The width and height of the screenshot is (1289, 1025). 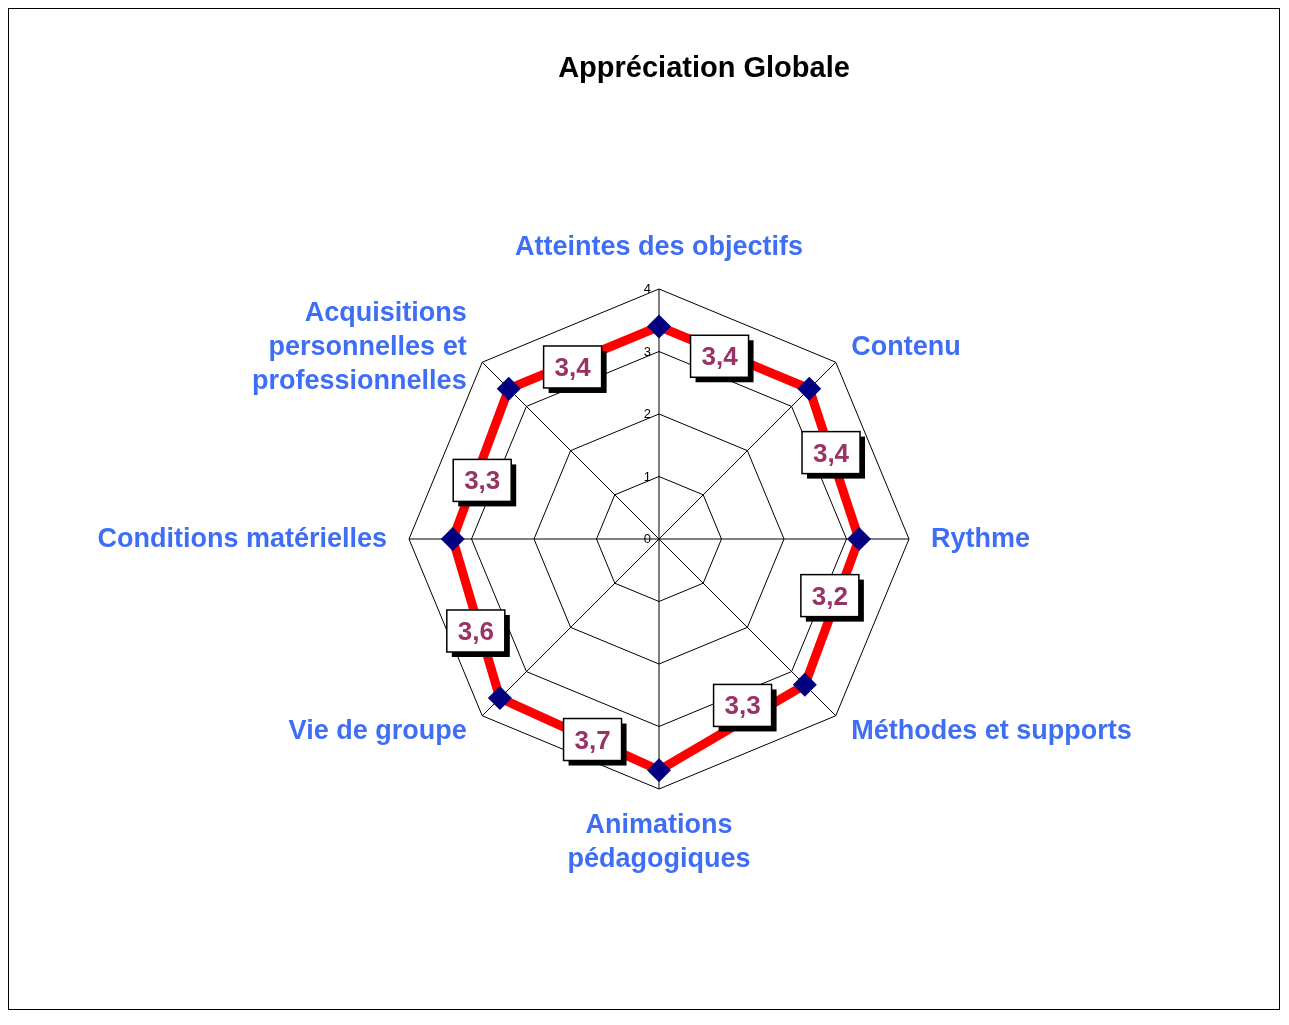 I want to click on y-tick-label: 4, so click(x=647, y=288).